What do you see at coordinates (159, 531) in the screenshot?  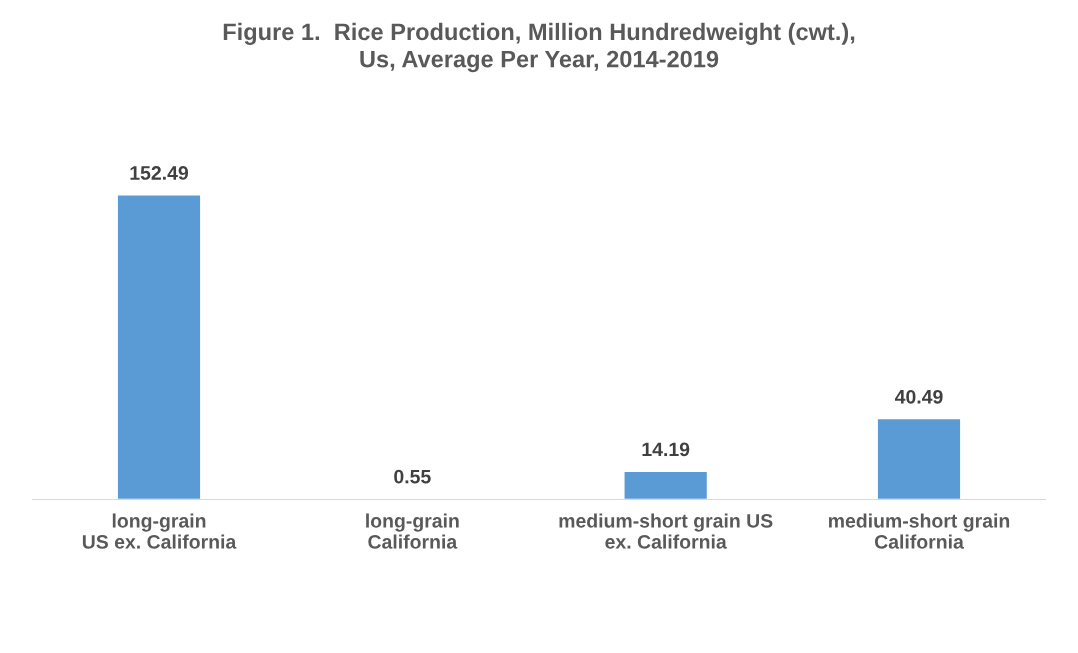 I see `x-tick-label: long-grain US ex. California` at bounding box center [159, 531].